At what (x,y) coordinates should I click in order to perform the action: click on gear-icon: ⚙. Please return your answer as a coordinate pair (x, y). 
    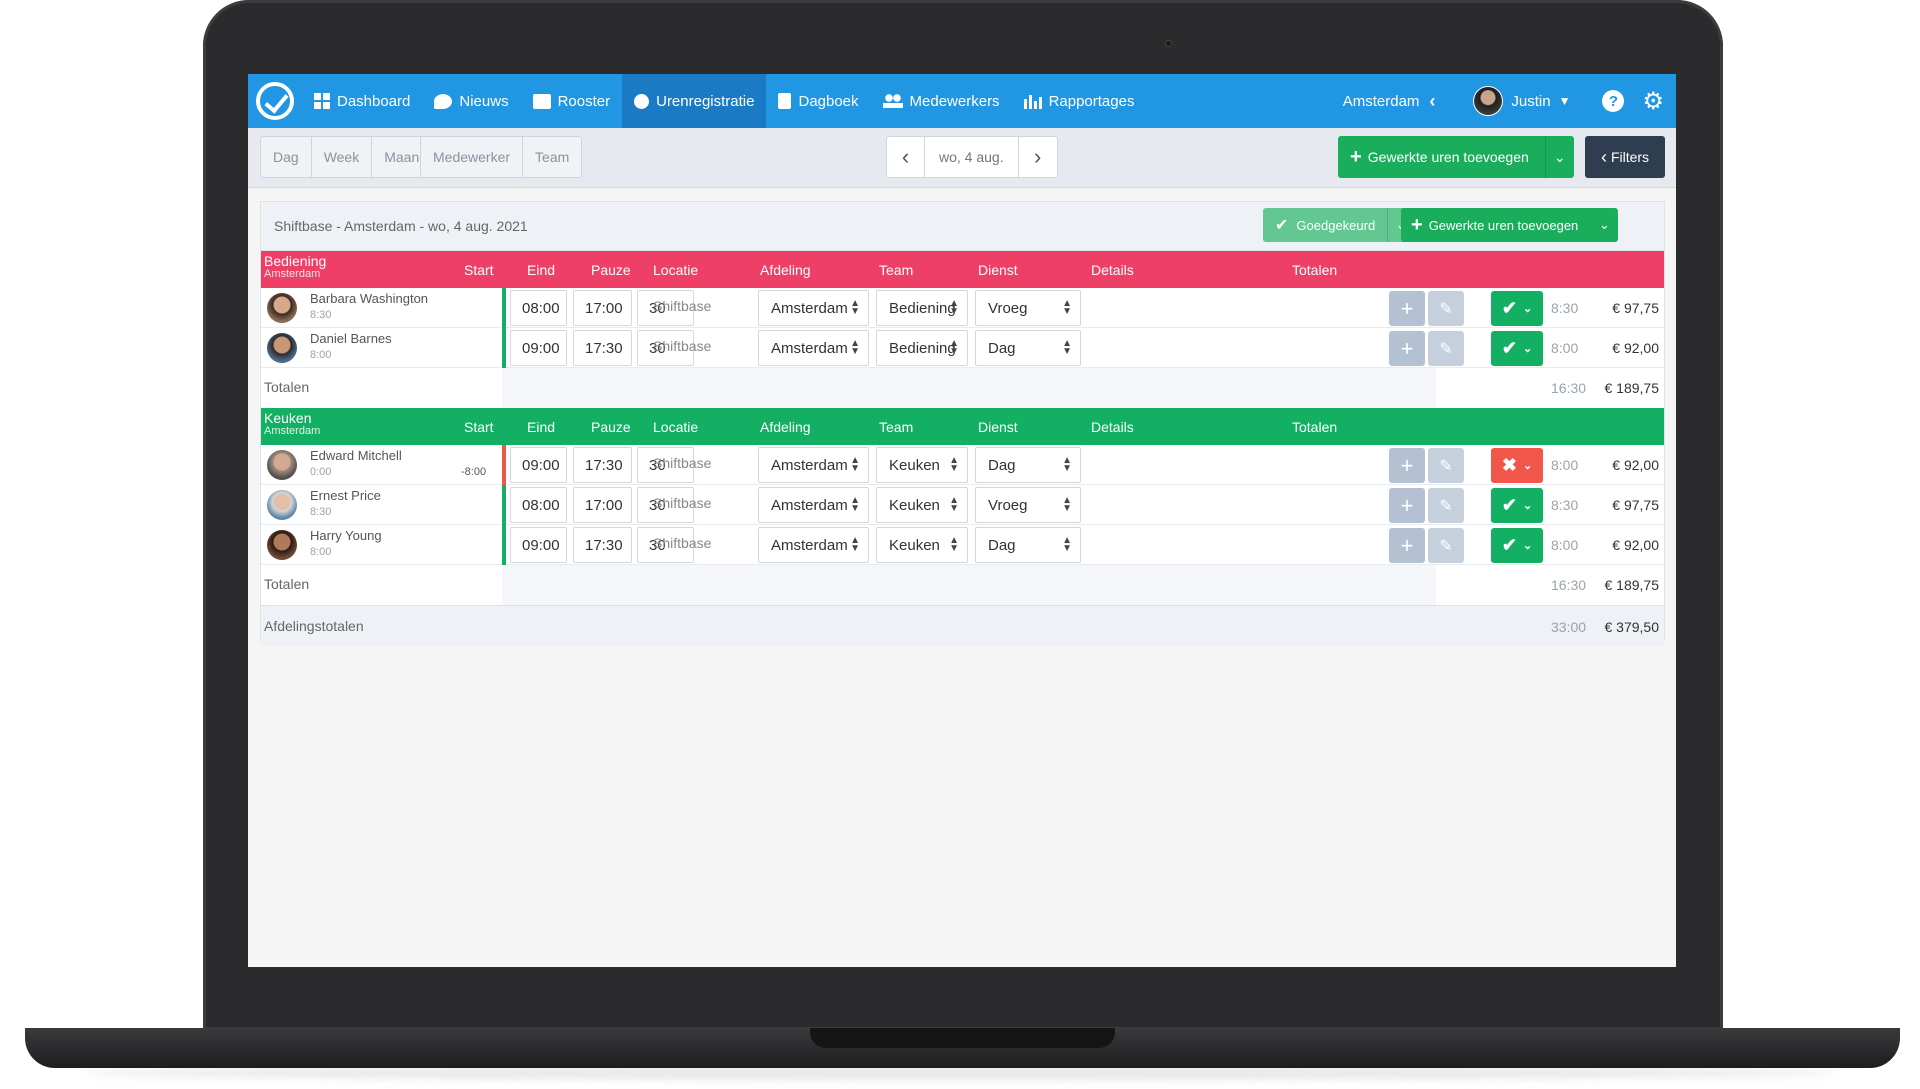
    Looking at the image, I should click on (1653, 101).